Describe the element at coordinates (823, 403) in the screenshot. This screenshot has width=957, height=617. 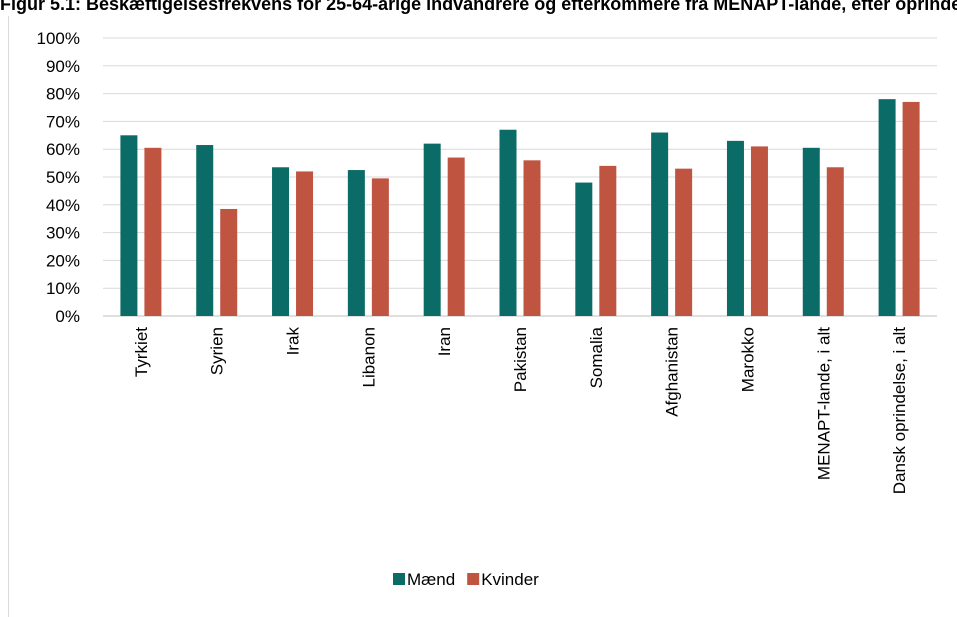
I see `x-category-label: MENAPT-lande, i alt` at that location.